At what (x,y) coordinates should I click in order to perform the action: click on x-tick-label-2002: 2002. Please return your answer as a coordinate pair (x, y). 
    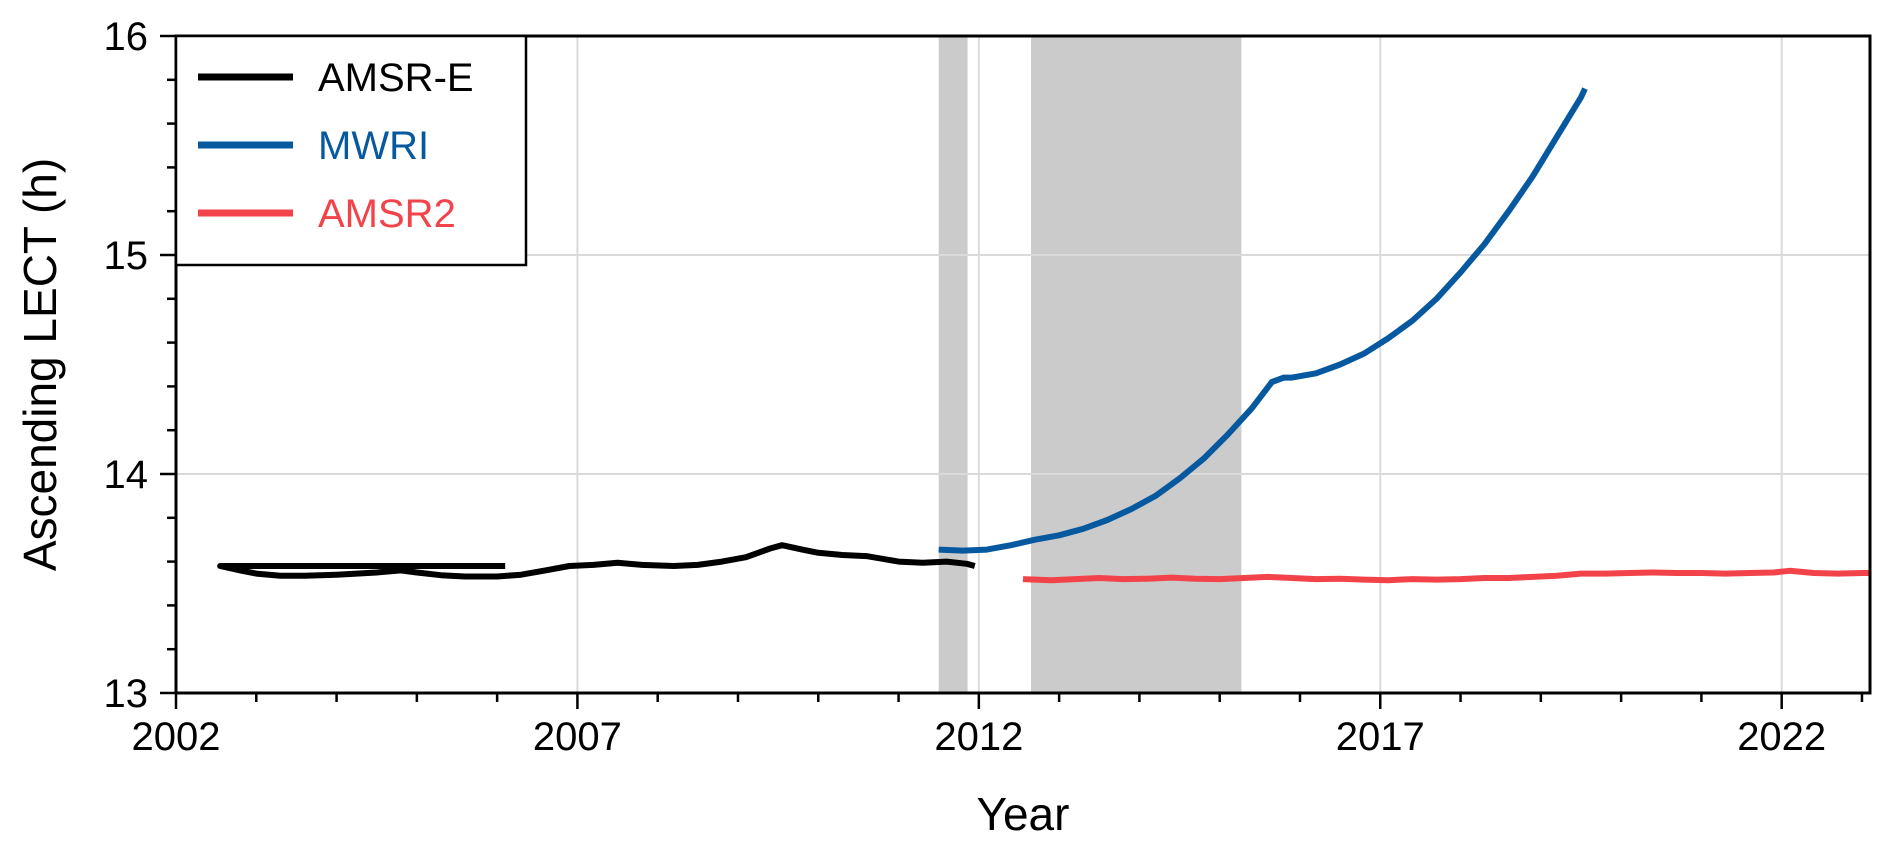
    Looking at the image, I should click on (176, 737).